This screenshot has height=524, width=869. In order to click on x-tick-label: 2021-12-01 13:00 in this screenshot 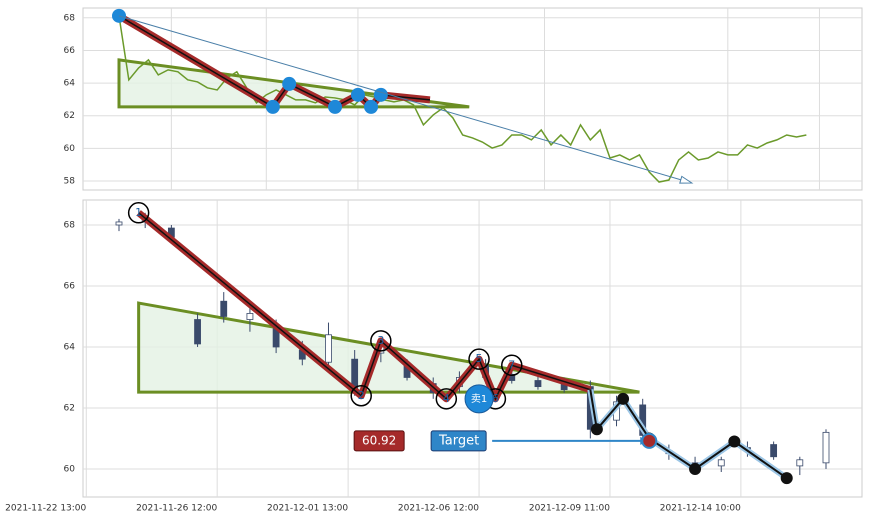, I will do `click(307, 509)`.